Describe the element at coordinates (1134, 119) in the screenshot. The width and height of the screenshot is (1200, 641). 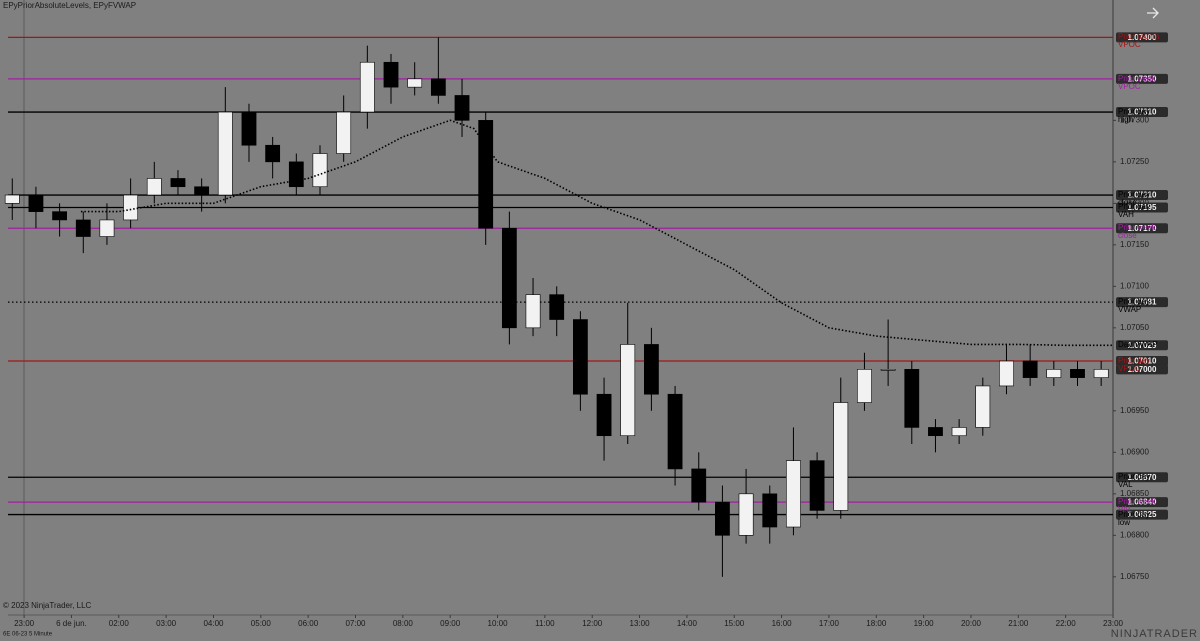
I see `y-tick-label: 1.07300` at that location.